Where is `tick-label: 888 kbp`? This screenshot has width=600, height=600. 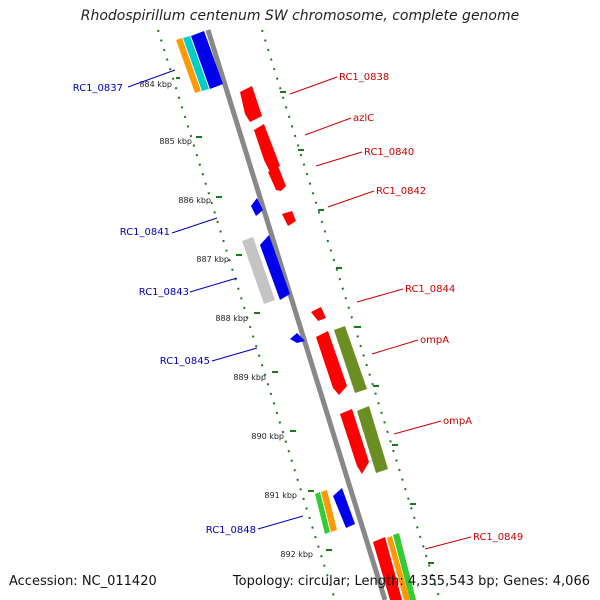
tick-label: 888 kbp is located at coordinates (231, 318).